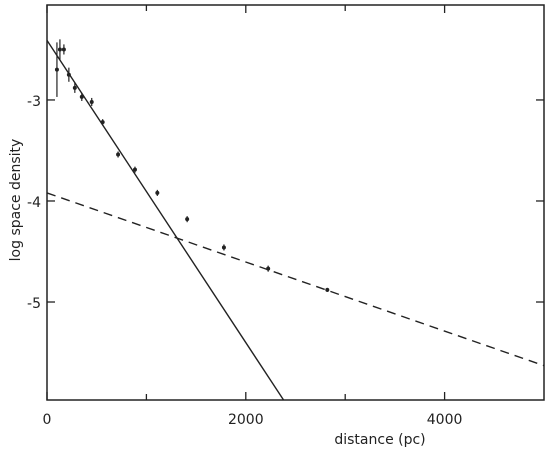 Image resolution: width=560 pixels, height=458 pixels. I want to click on y-axis-label: log space density, so click(16, 200).